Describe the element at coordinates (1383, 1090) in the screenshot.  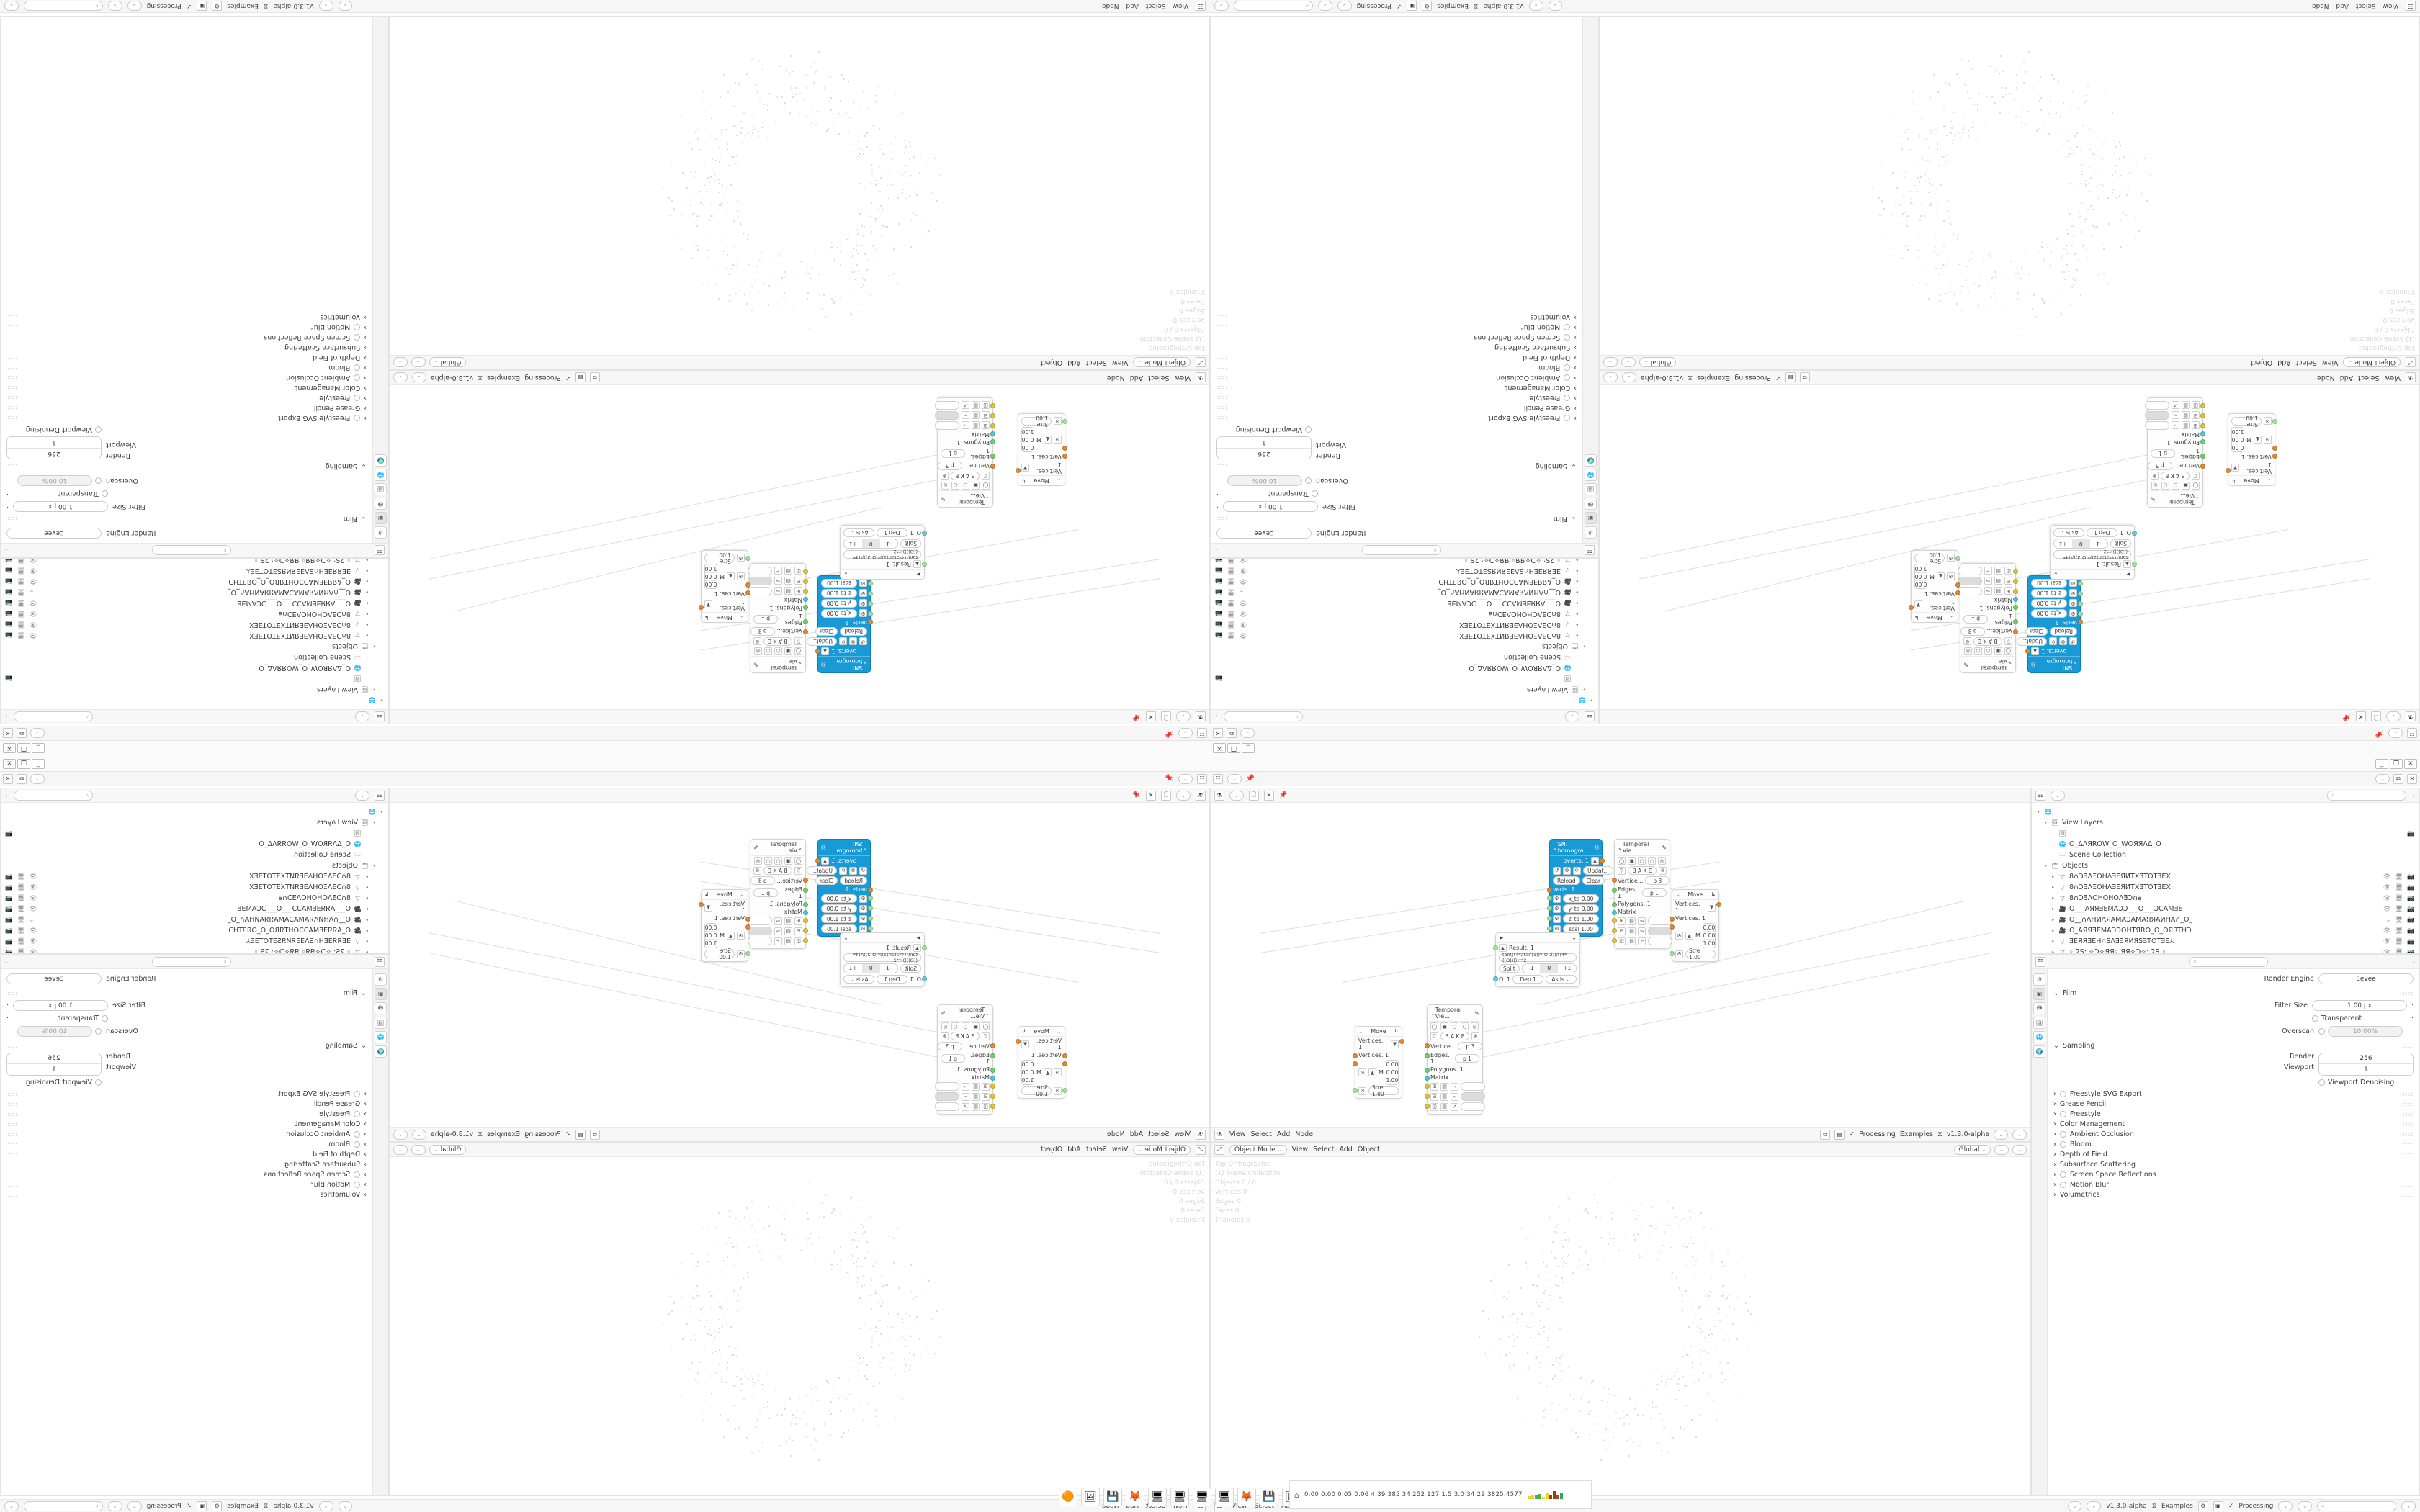
I see `strength-field: Stre 1.00` at that location.